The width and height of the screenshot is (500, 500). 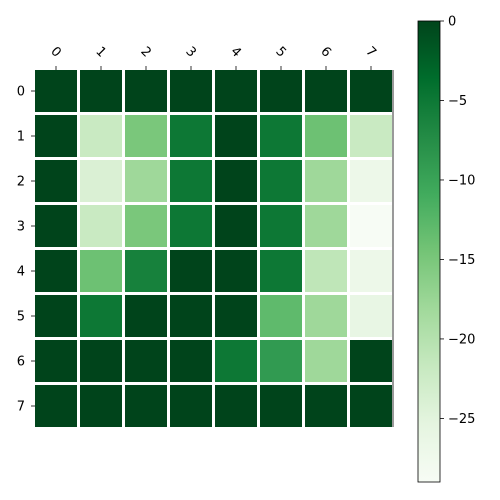 What do you see at coordinates (213, 57) in the screenshot?
I see `x-axis-ticks: 0 1 2 3 4 5 6 7` at bounding box center [213, 57].